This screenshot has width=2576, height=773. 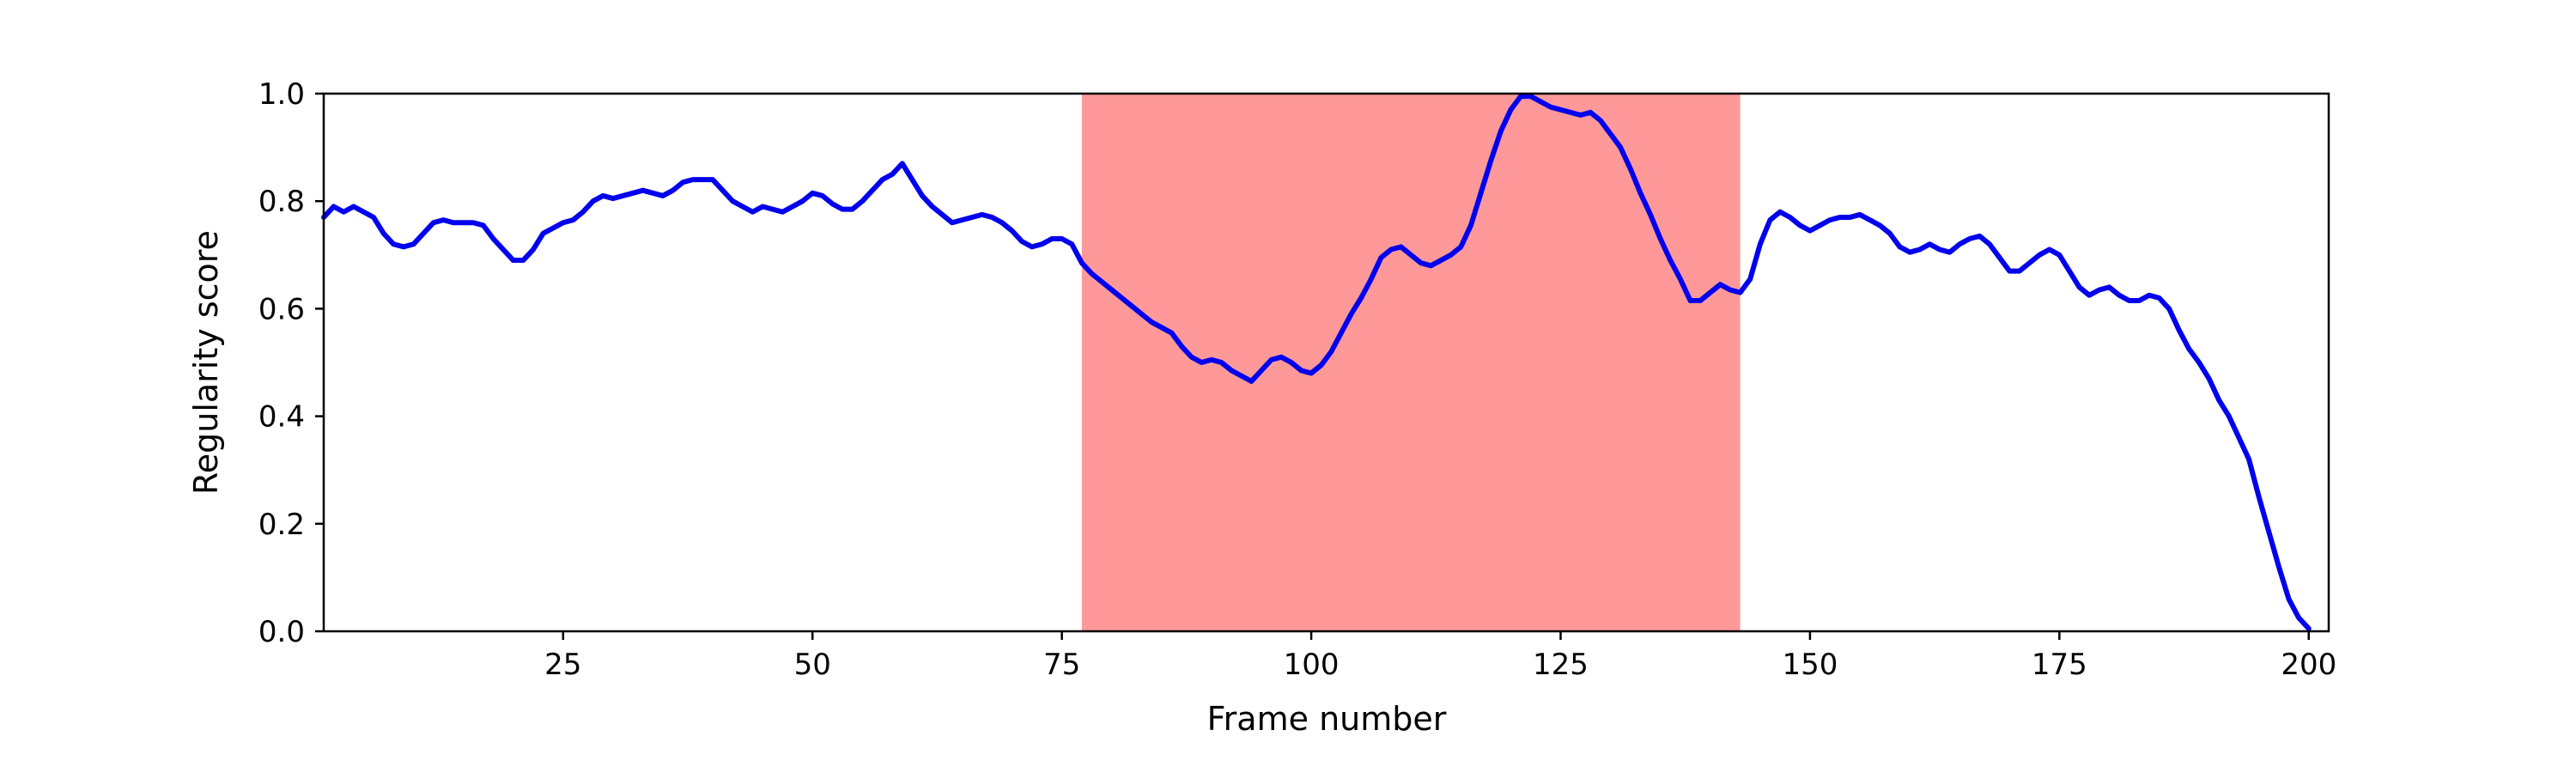 I want to click on y-tick-label-1: 0.2, so click(x=281, y=525).